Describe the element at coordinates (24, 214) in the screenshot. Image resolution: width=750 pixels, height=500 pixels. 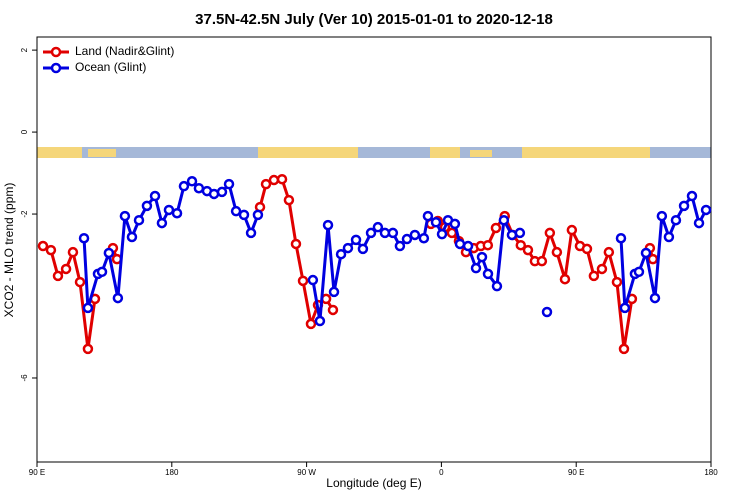
I see `y-tick-label: -2` at that location.